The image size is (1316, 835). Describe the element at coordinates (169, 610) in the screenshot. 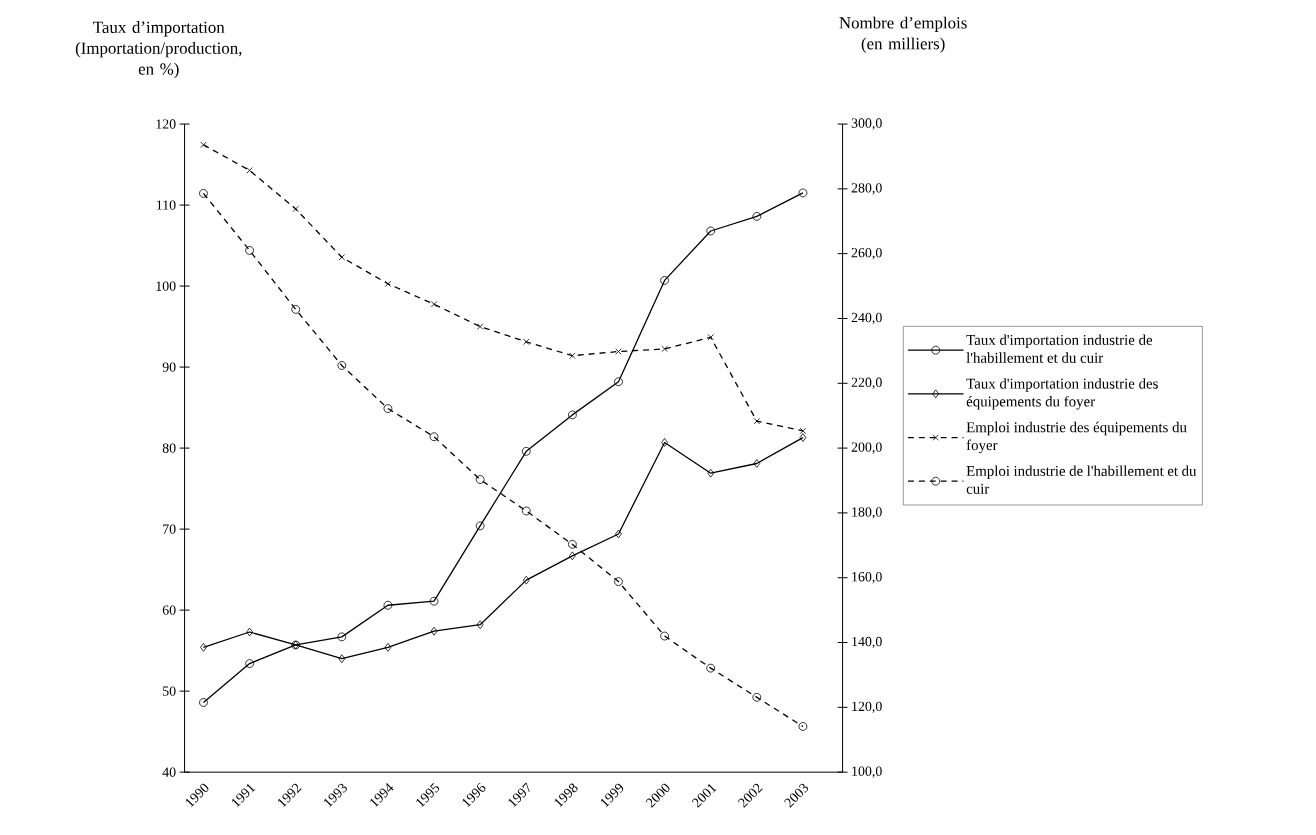

I see `y-tick-label: 60` at that location.